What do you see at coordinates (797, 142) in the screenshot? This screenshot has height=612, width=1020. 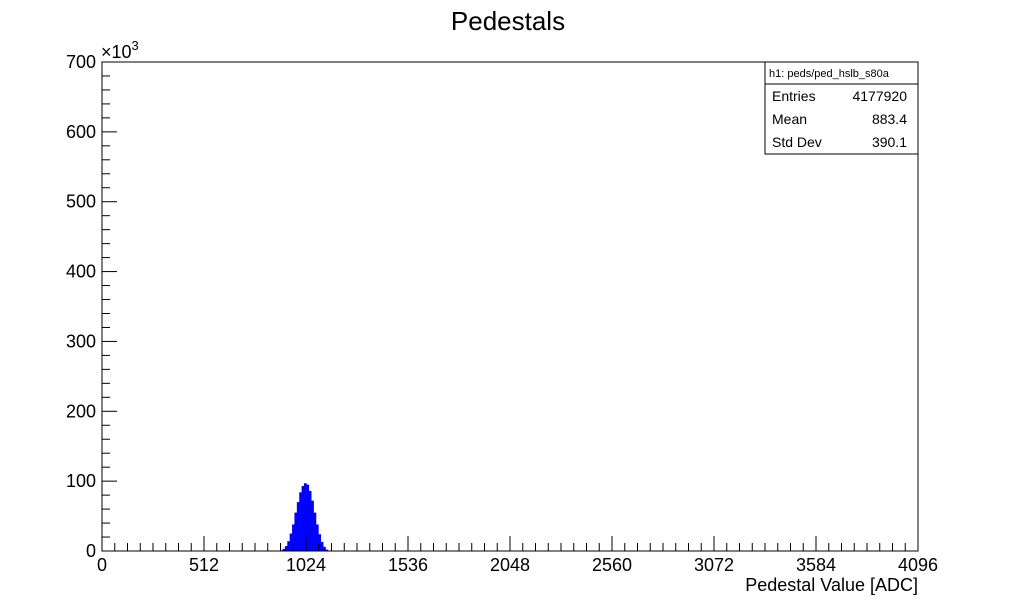 I see `stats-stddev-label: Std Dev` at bounding box center [797, 142].